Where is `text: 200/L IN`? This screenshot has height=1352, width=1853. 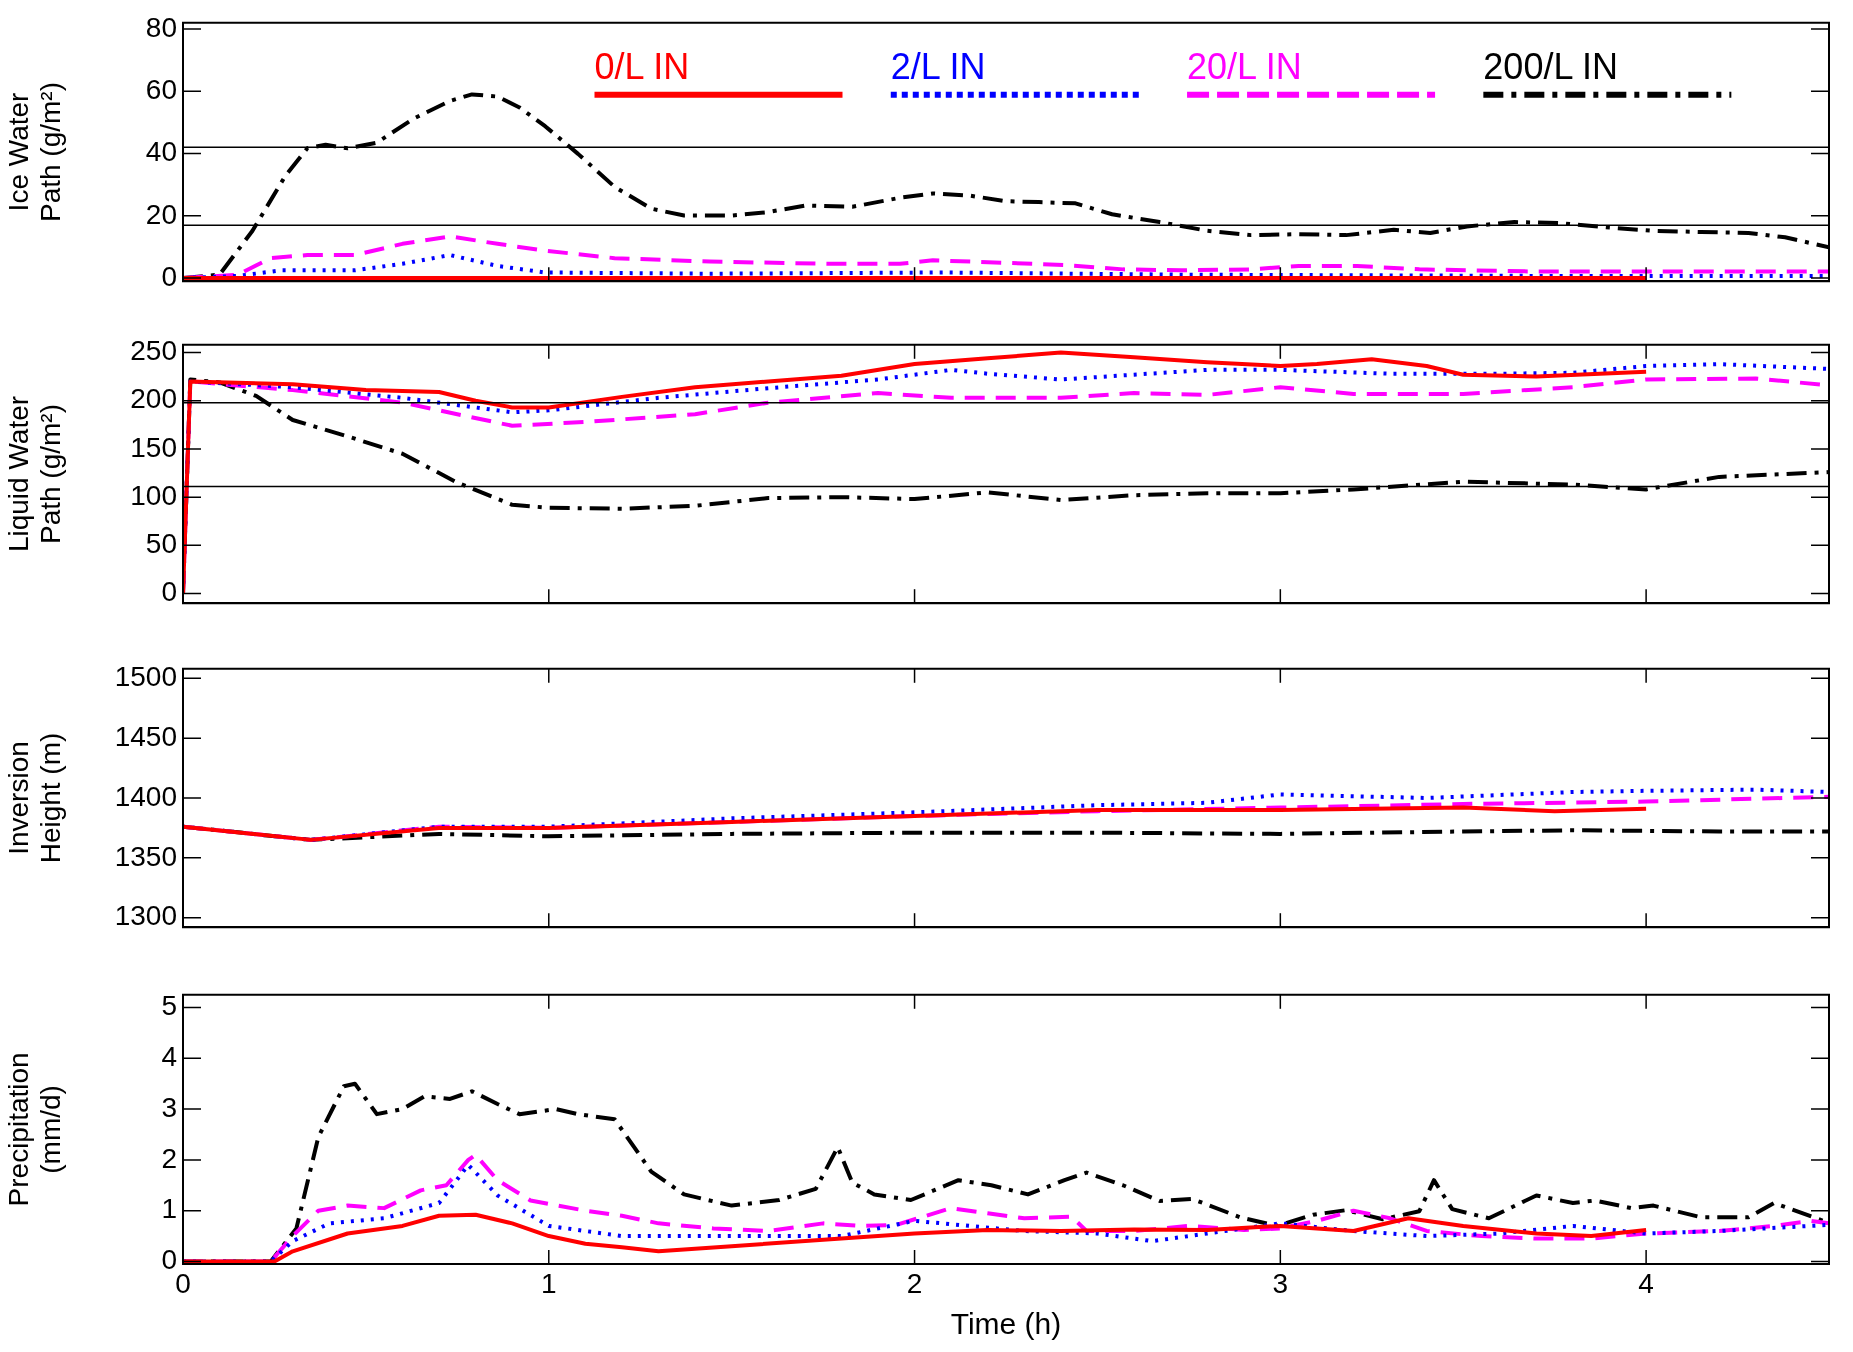 text: 200/L IN is located at coordinates (1551, 66).